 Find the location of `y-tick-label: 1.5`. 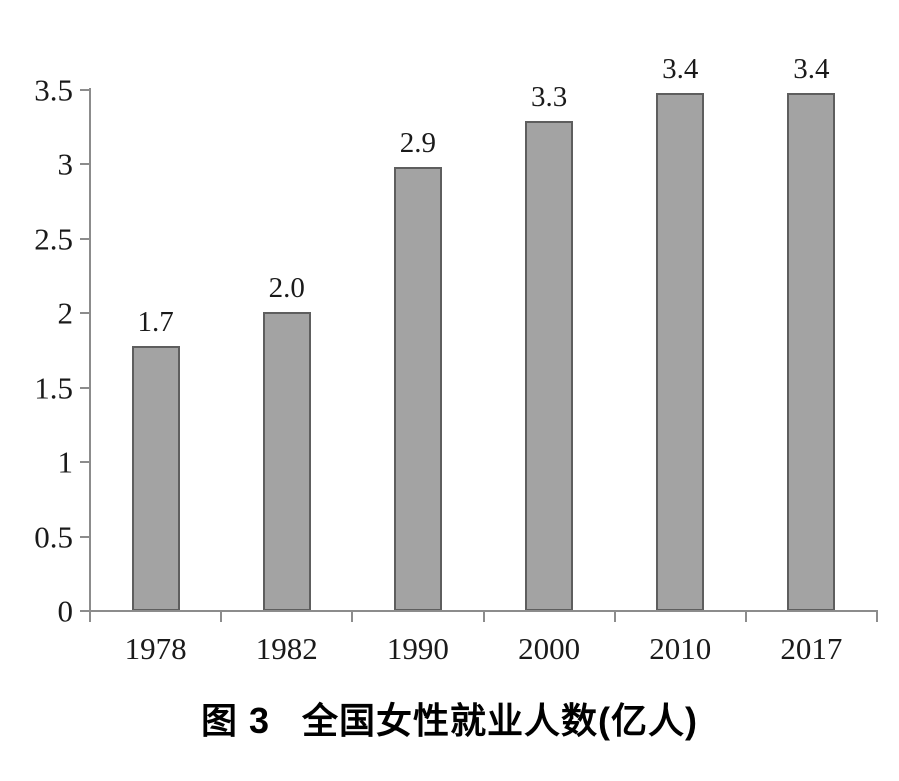

y-tick-label: 1.5 is located at coordinates (53, 388).